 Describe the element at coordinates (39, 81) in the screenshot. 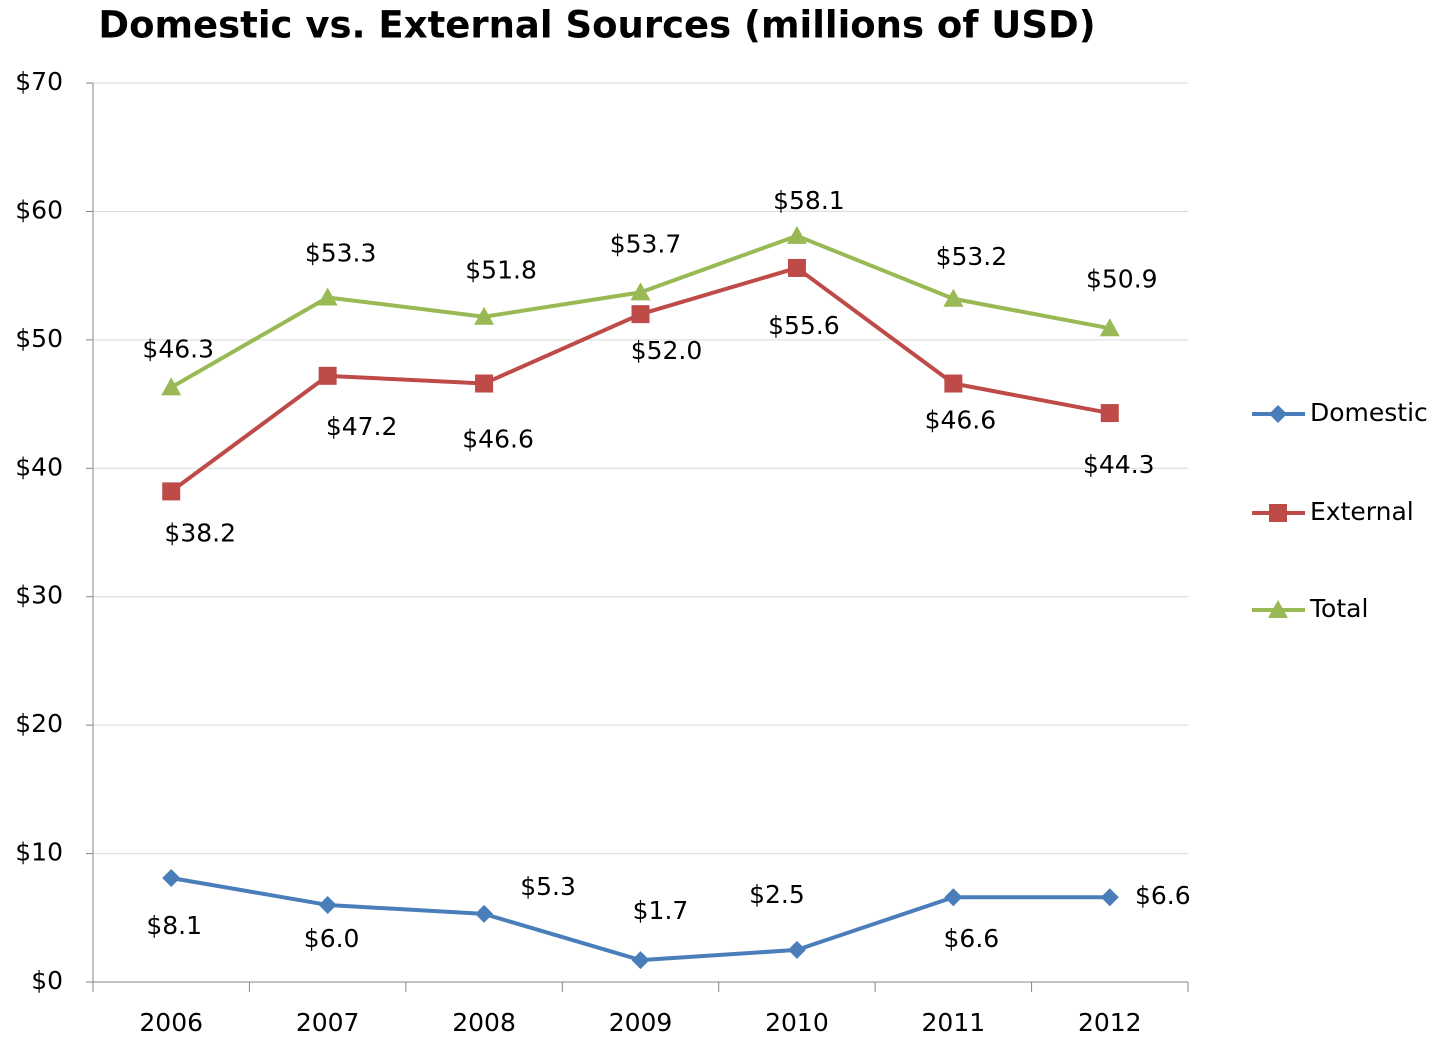

I see `y-tick-label: $70` at that location.